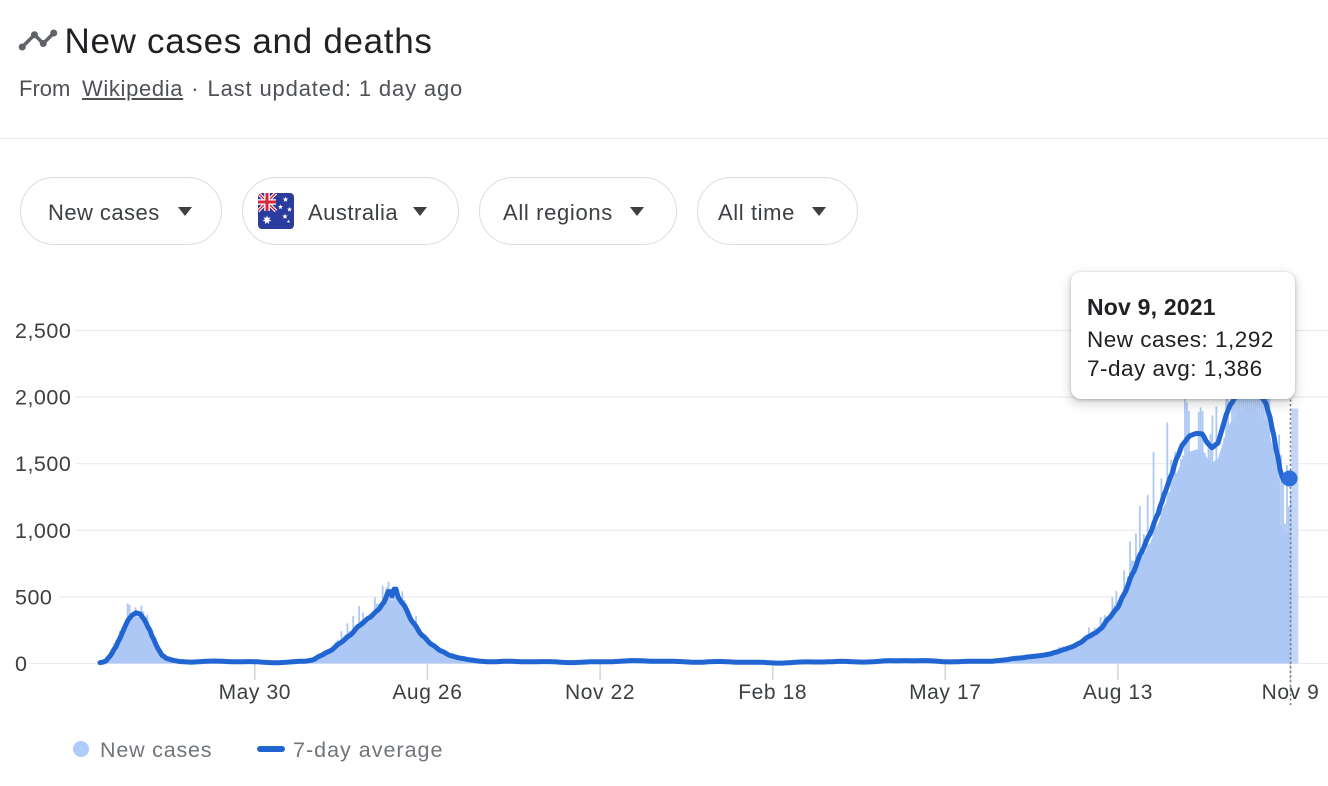 The height and width of the screenshot is (786, 1328). What do you see at coordinates (600, 692) in the screenshot?
I see `svg-text: Nov 22` at bounding box center [600, 692].